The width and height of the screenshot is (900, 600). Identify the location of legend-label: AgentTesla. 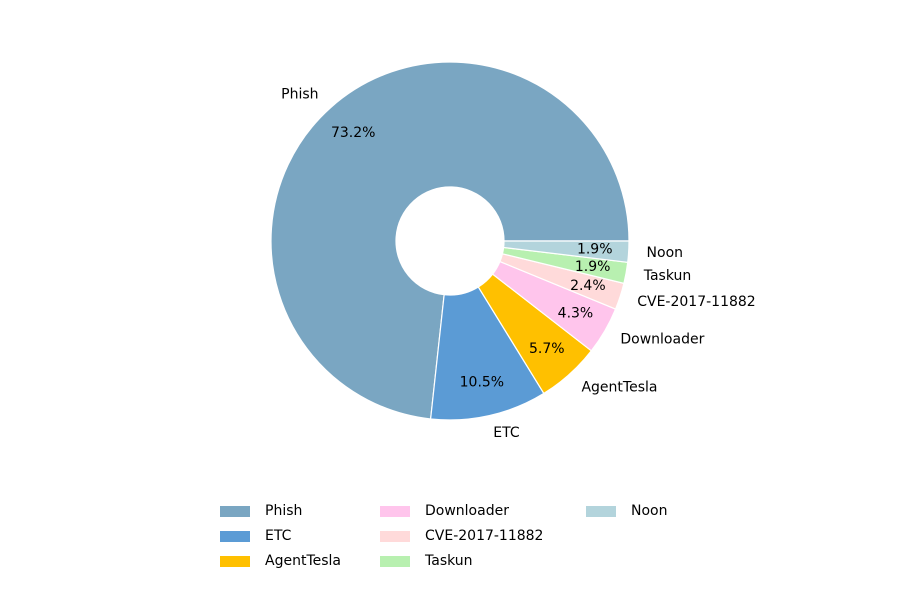
(303, 561).